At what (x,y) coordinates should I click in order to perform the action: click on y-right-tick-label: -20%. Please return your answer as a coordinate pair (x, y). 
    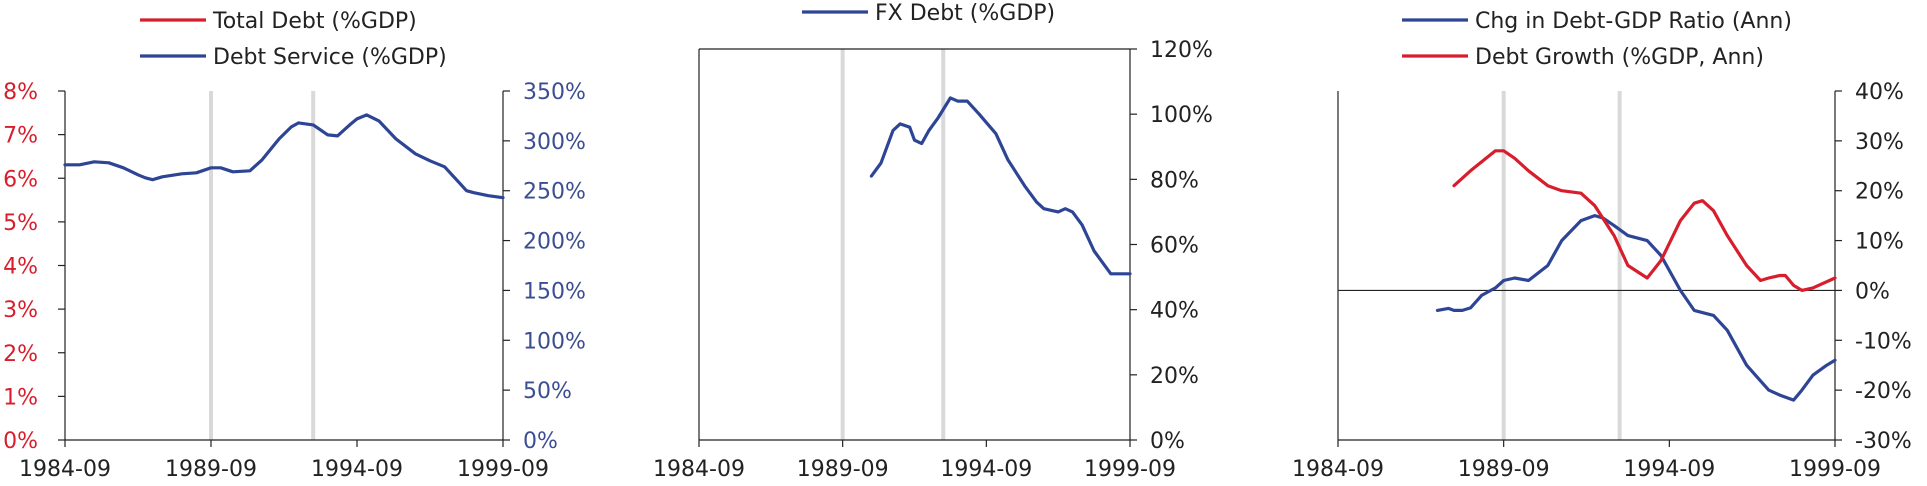
    Looking at the image, I should click on (1883, 391).